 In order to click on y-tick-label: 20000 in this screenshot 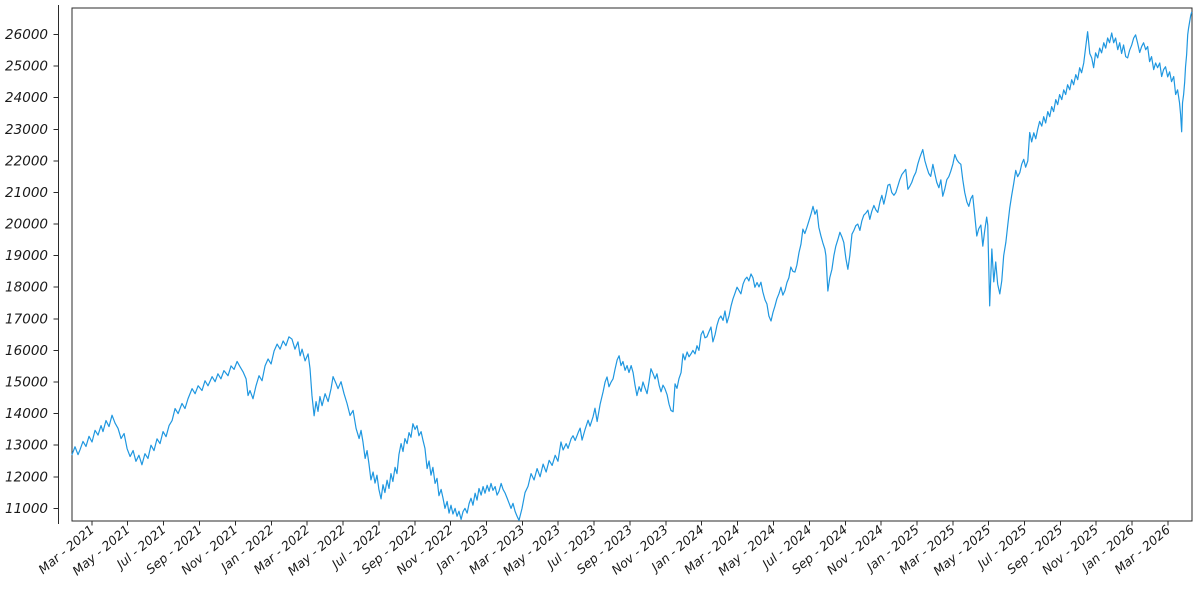, I will do `click(26, 225)`.